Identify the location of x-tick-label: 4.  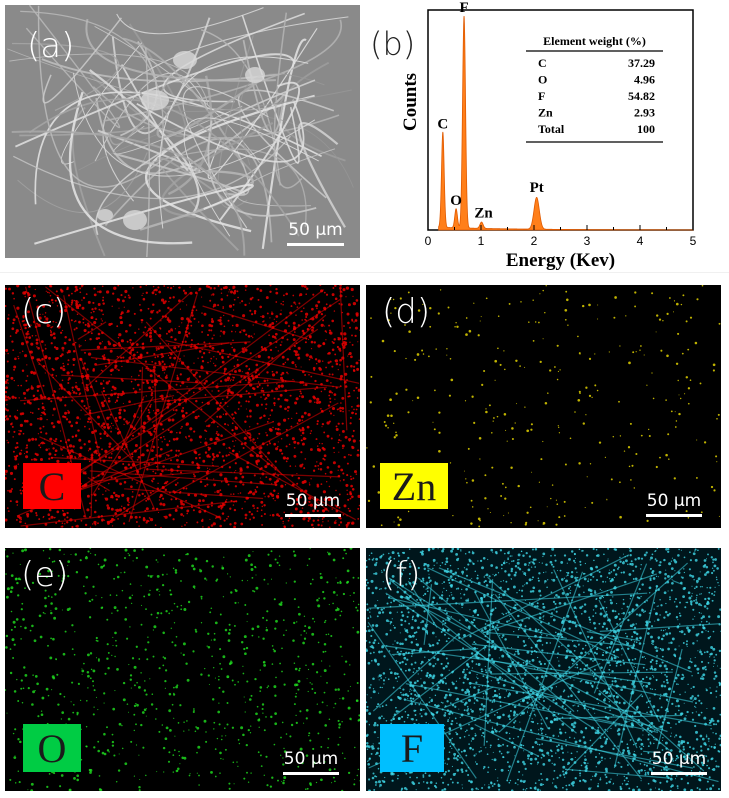
(640, 241).